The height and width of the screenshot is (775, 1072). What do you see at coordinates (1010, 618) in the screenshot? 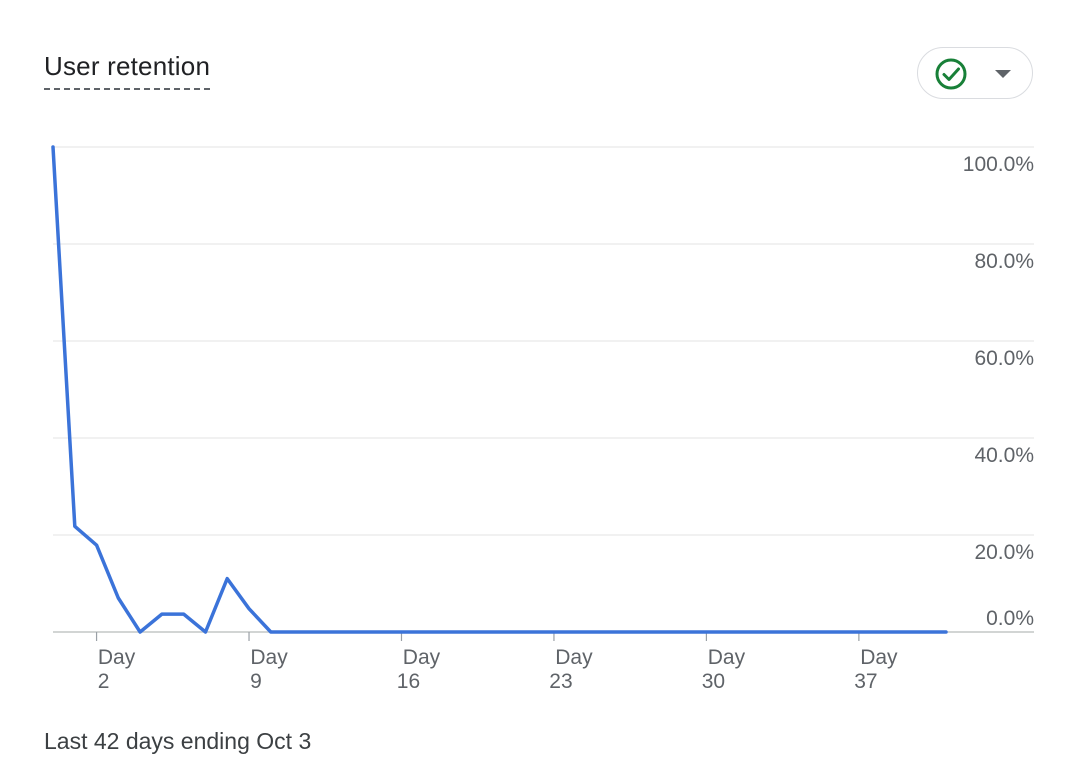
I see `y-tick-label: 0.0%` at bounding box center [1010, 618].